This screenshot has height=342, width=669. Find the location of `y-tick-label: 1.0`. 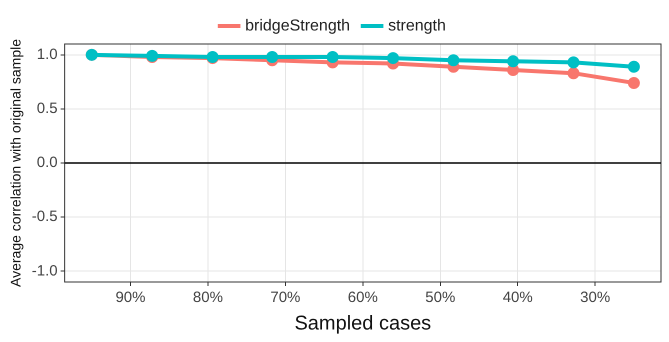

y-tick-label: 1.0 is located at coordinates (47, 54).